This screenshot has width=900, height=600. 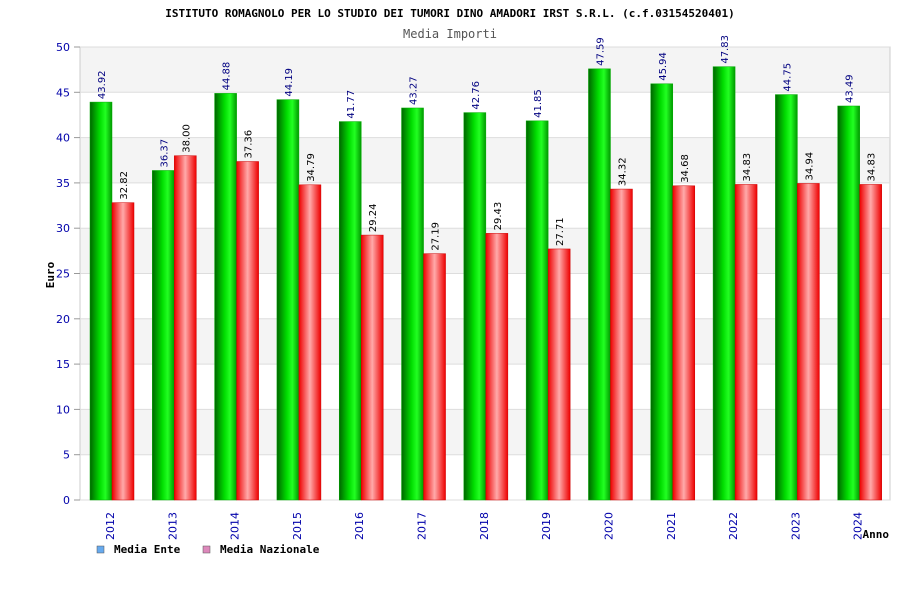 I want to click on y-tick-label: 30, so click(x=63, y=228).